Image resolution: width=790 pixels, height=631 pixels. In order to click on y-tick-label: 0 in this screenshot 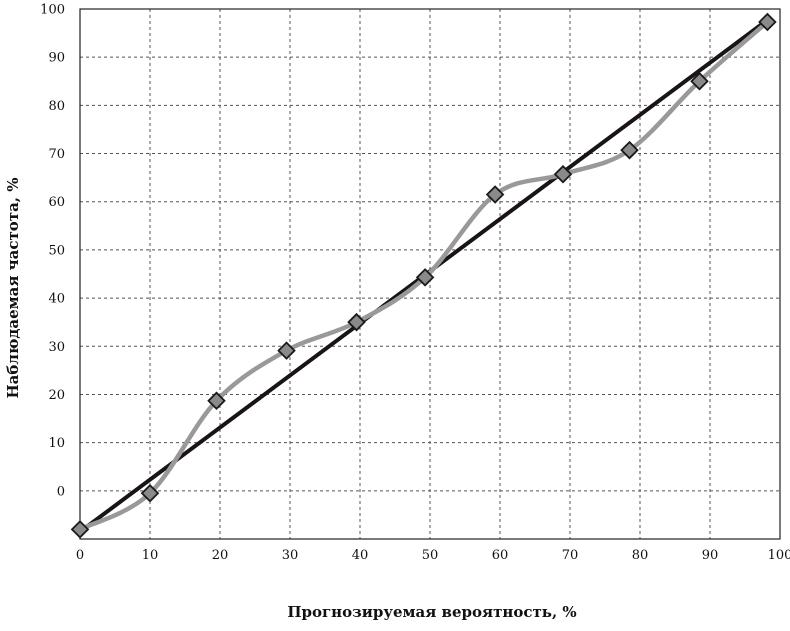, I will do `click(61, 491)`.